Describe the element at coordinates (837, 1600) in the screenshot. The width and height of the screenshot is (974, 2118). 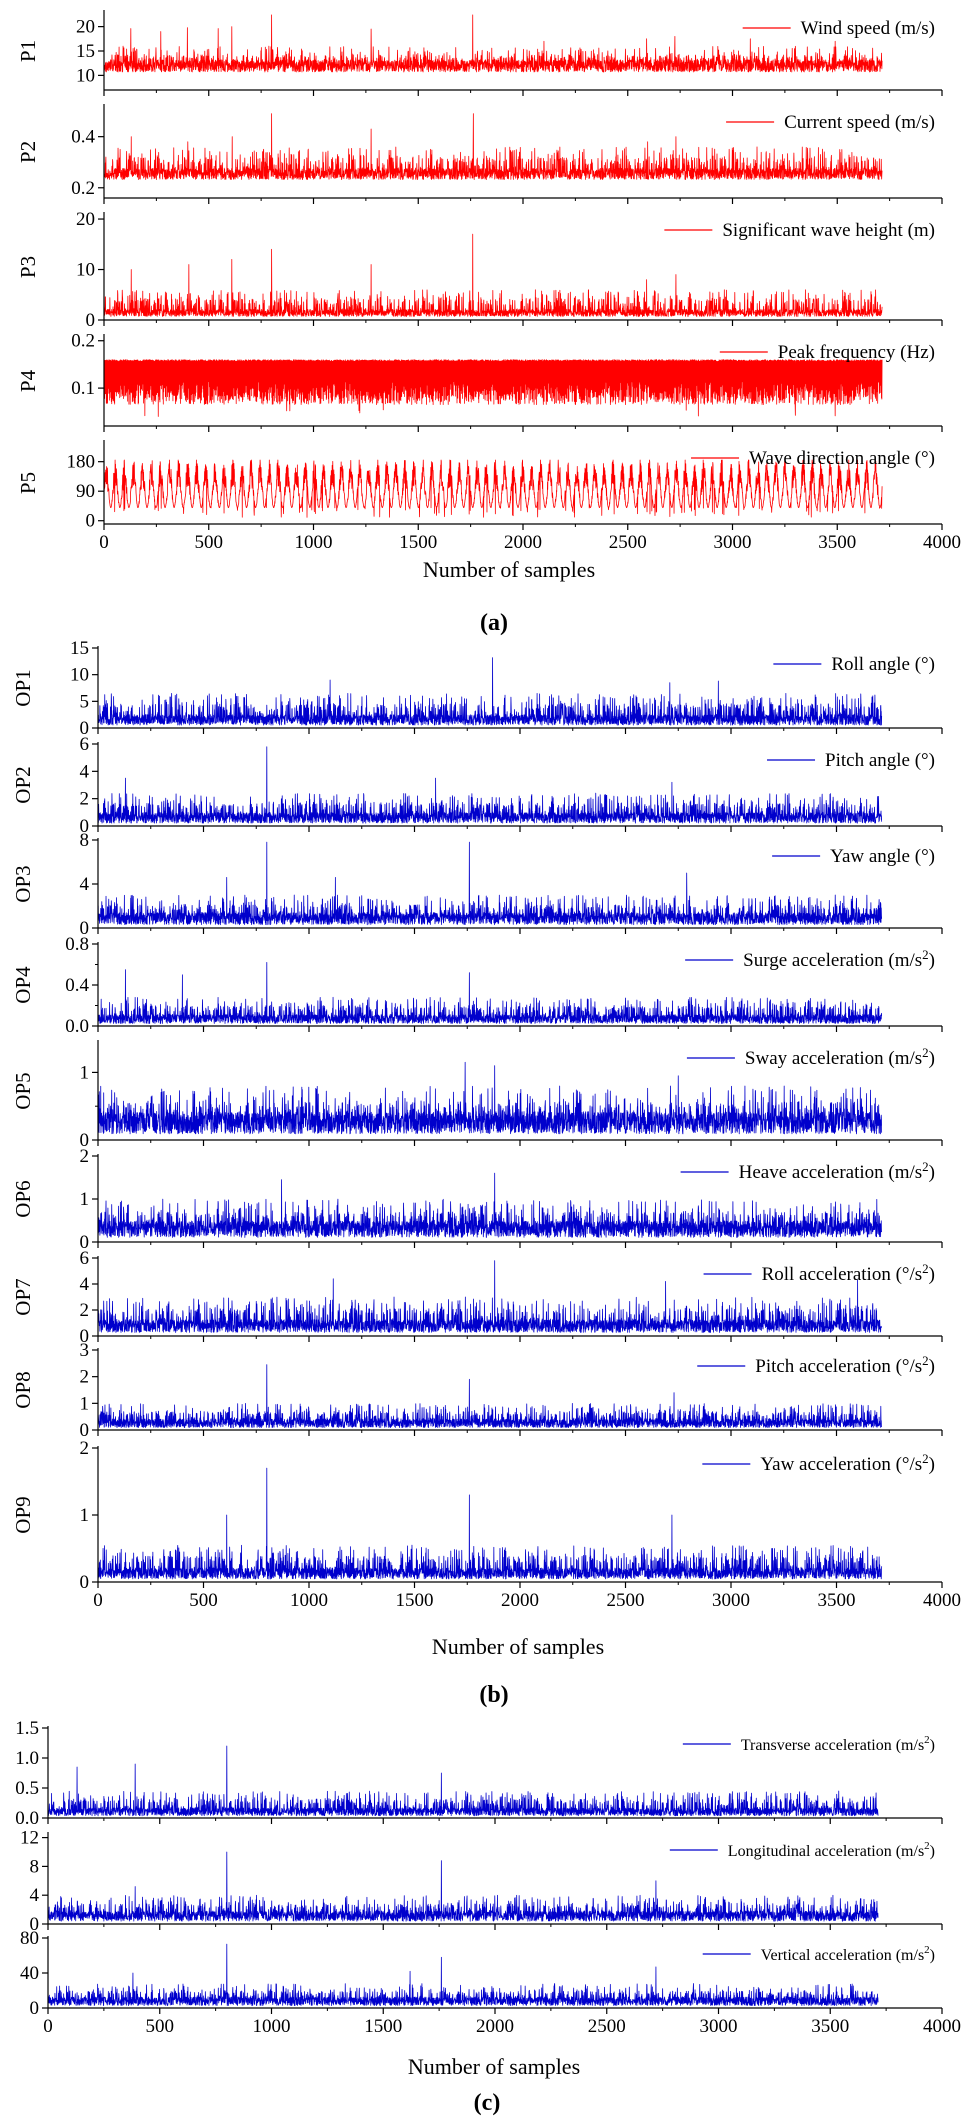
I see `subplot-op9-xtick-label: 3500` at that location.